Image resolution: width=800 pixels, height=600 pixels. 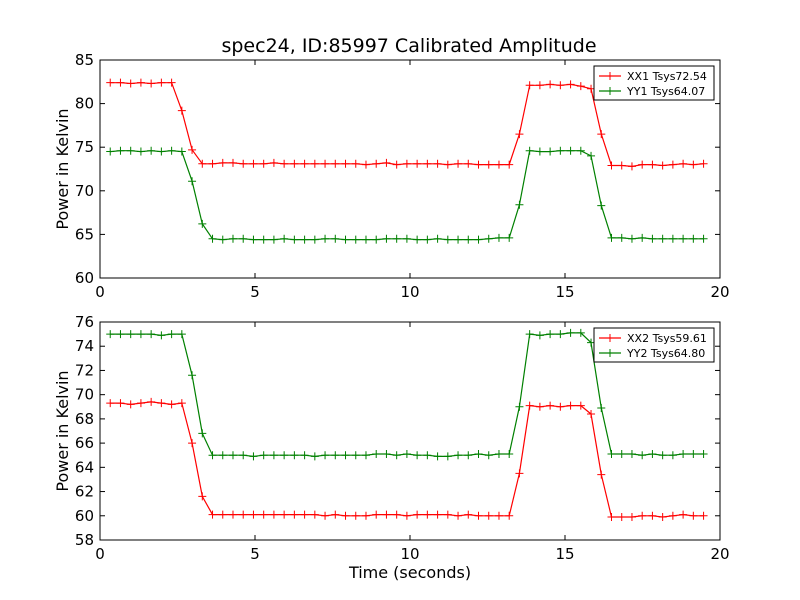 I want to click on x-tick-label: 5, so click(x=255, y=292).